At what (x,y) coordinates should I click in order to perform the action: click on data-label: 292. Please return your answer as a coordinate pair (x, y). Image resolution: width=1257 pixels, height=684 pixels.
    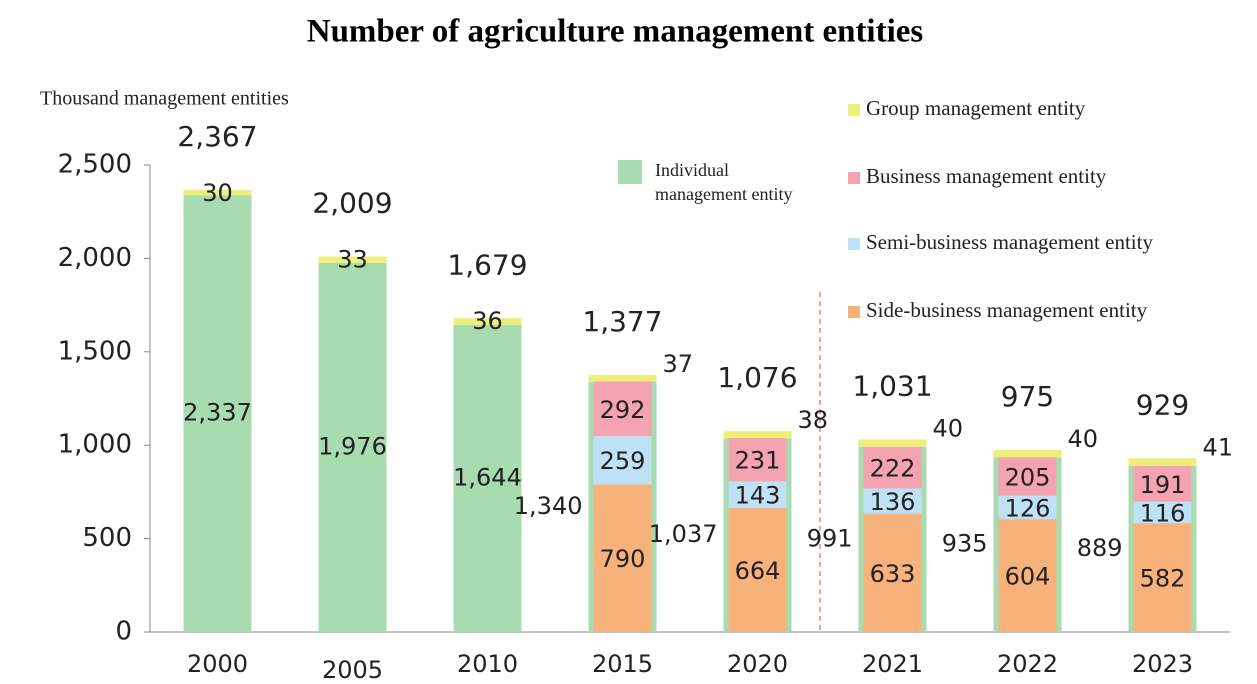
    Looking at the image, I should click on (623, 410).